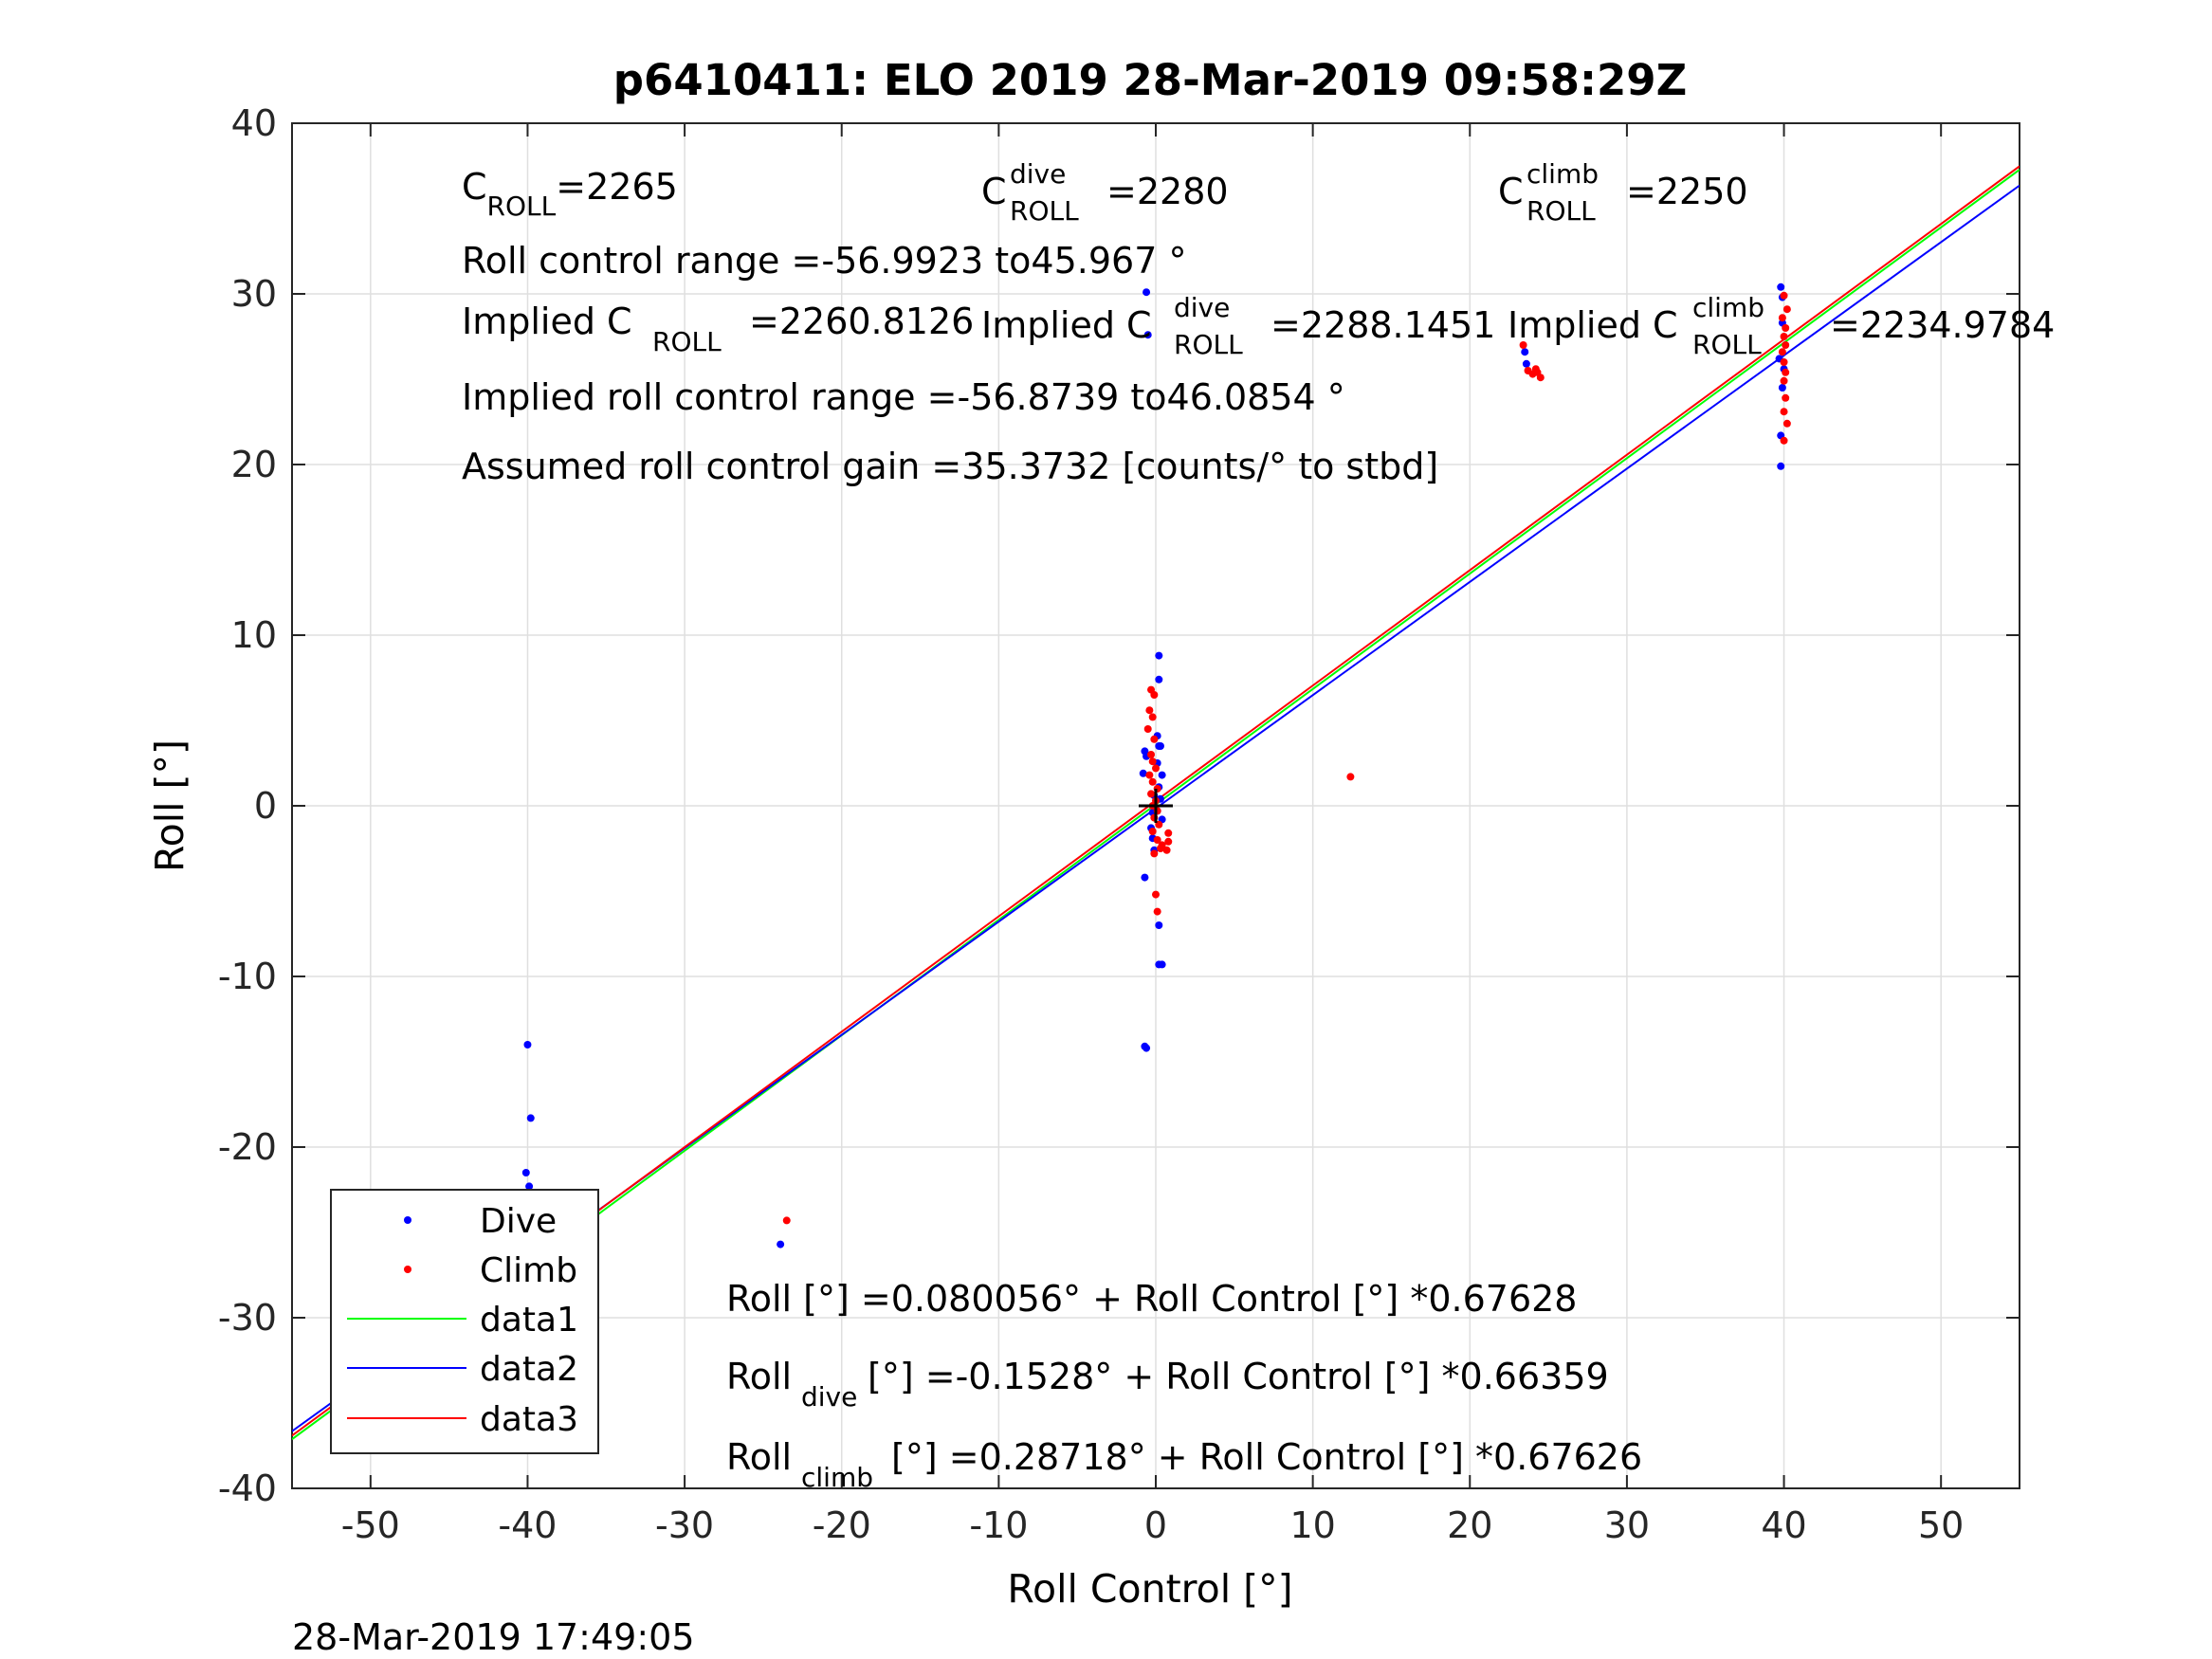  Describe the element at coordinates (529, 1320) in the screenshot. I see `legend-data1-label: data1` at that location.